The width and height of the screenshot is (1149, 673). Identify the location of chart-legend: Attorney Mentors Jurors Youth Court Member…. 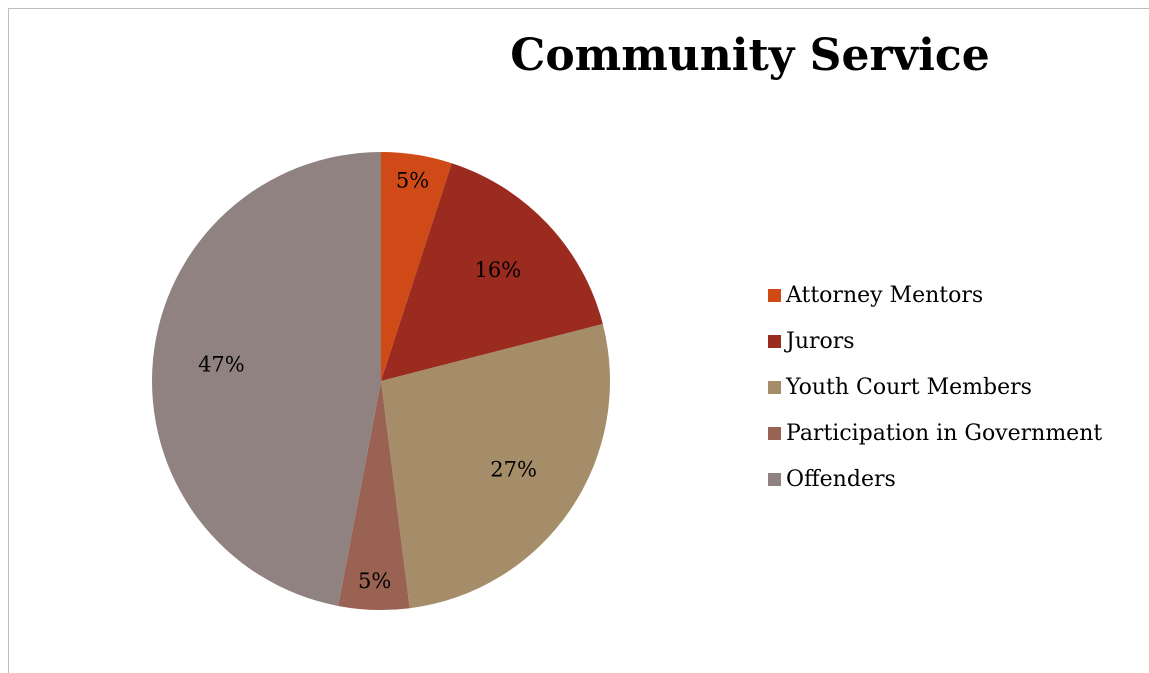
(935, 387).